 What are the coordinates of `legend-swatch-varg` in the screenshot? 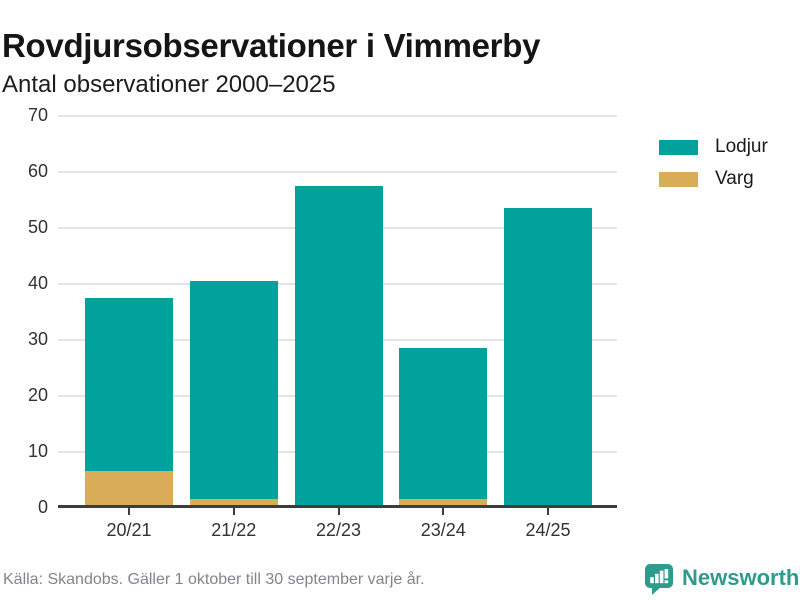 It's located at (678, 179).